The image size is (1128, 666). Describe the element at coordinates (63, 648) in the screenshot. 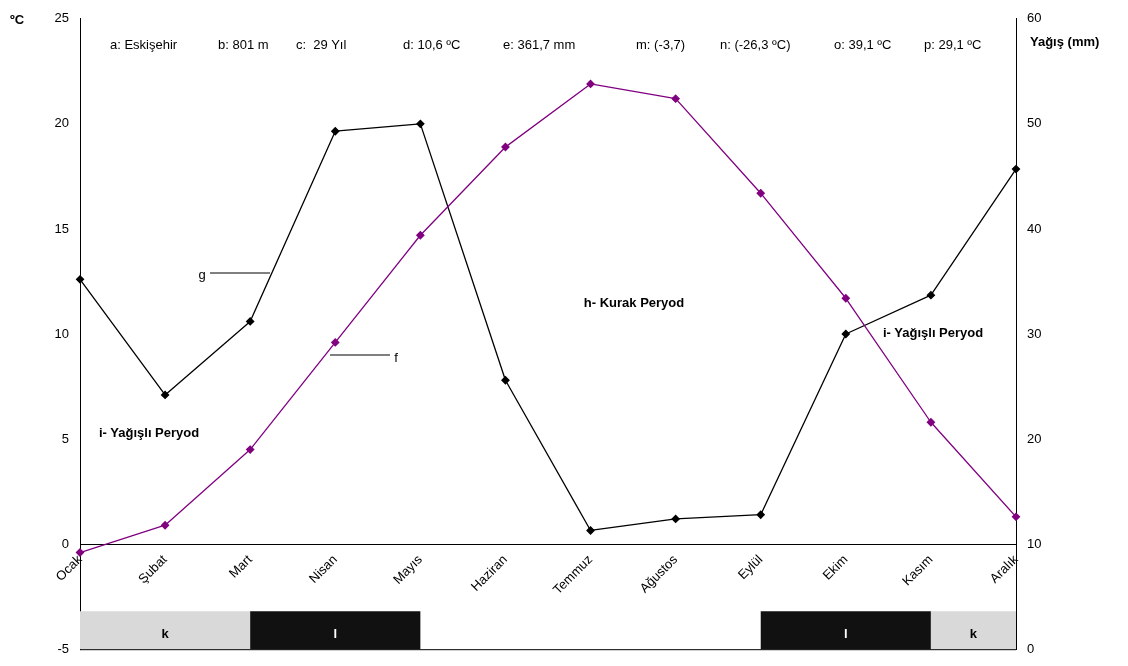

I see `y-tick-label: -5` at that location.